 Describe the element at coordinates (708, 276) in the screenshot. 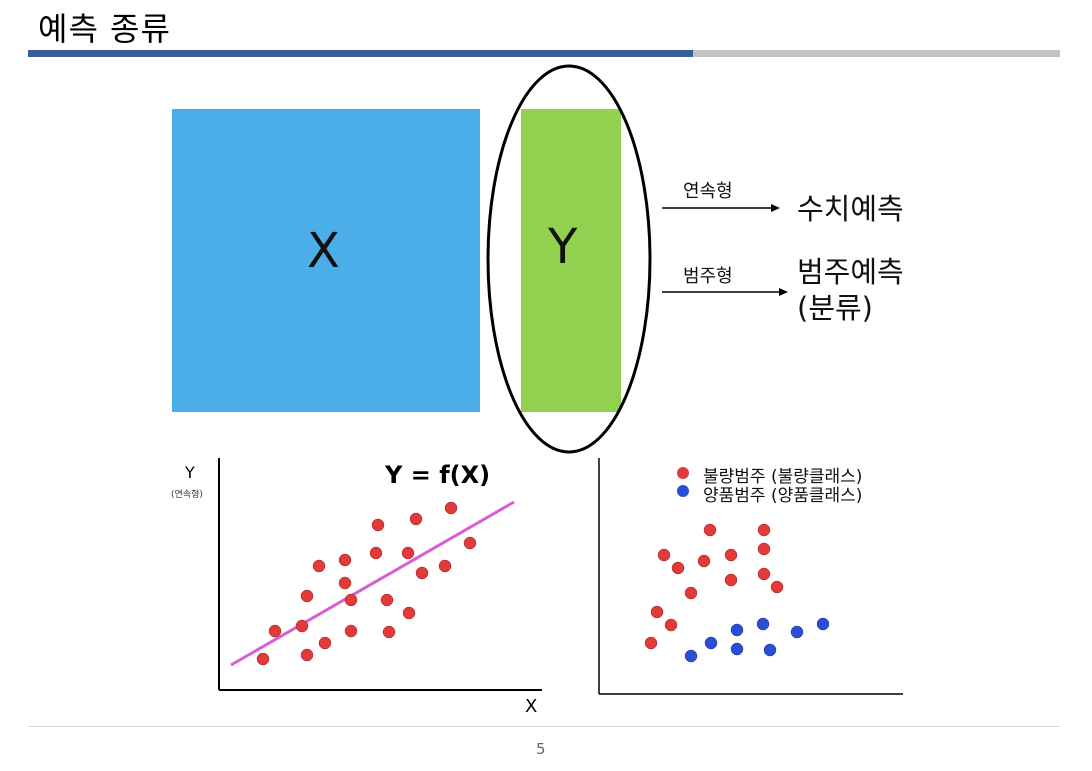

I see `categorical-label: 범주형` at that location.